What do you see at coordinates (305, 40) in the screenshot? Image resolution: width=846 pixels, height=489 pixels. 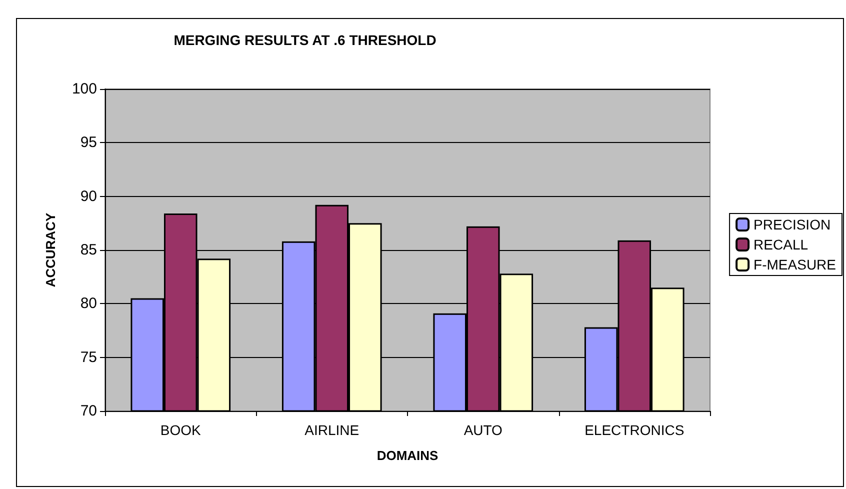 I see `chart-title: MERGING RESULTS AT .6 THRESHOLD` at bounding box center [305, 40].